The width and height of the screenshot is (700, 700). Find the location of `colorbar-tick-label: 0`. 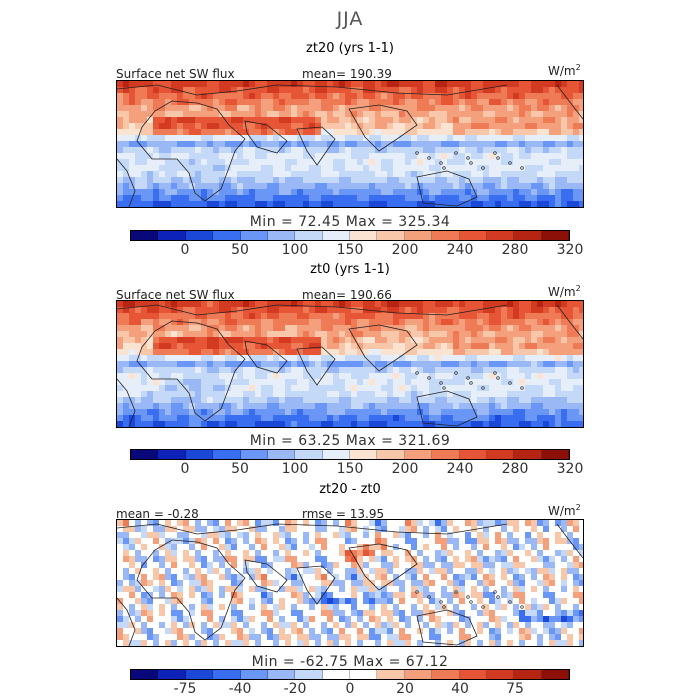

colorbar-tick-label: 0 is located at coordinates (185, 469).